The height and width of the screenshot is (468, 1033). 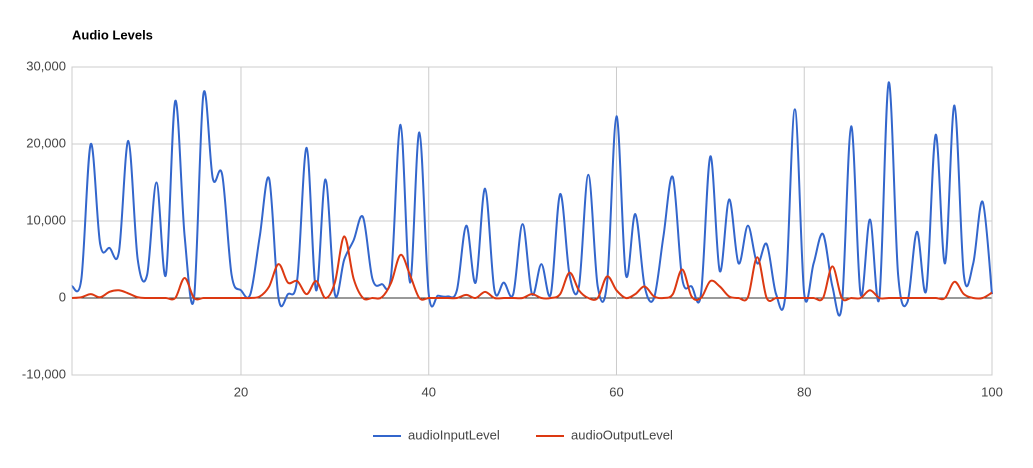 I want to click on y-tick-label: 30,000, so click(x=46, y=65).